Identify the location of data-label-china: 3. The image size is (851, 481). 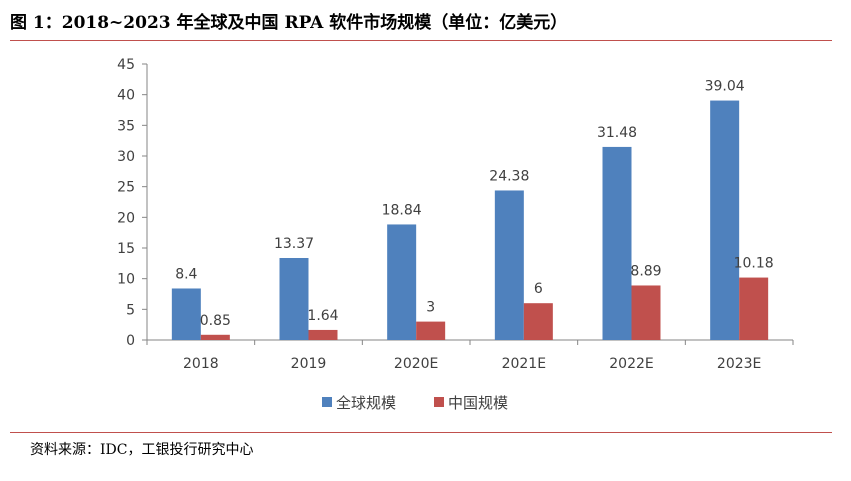
(430, 308).